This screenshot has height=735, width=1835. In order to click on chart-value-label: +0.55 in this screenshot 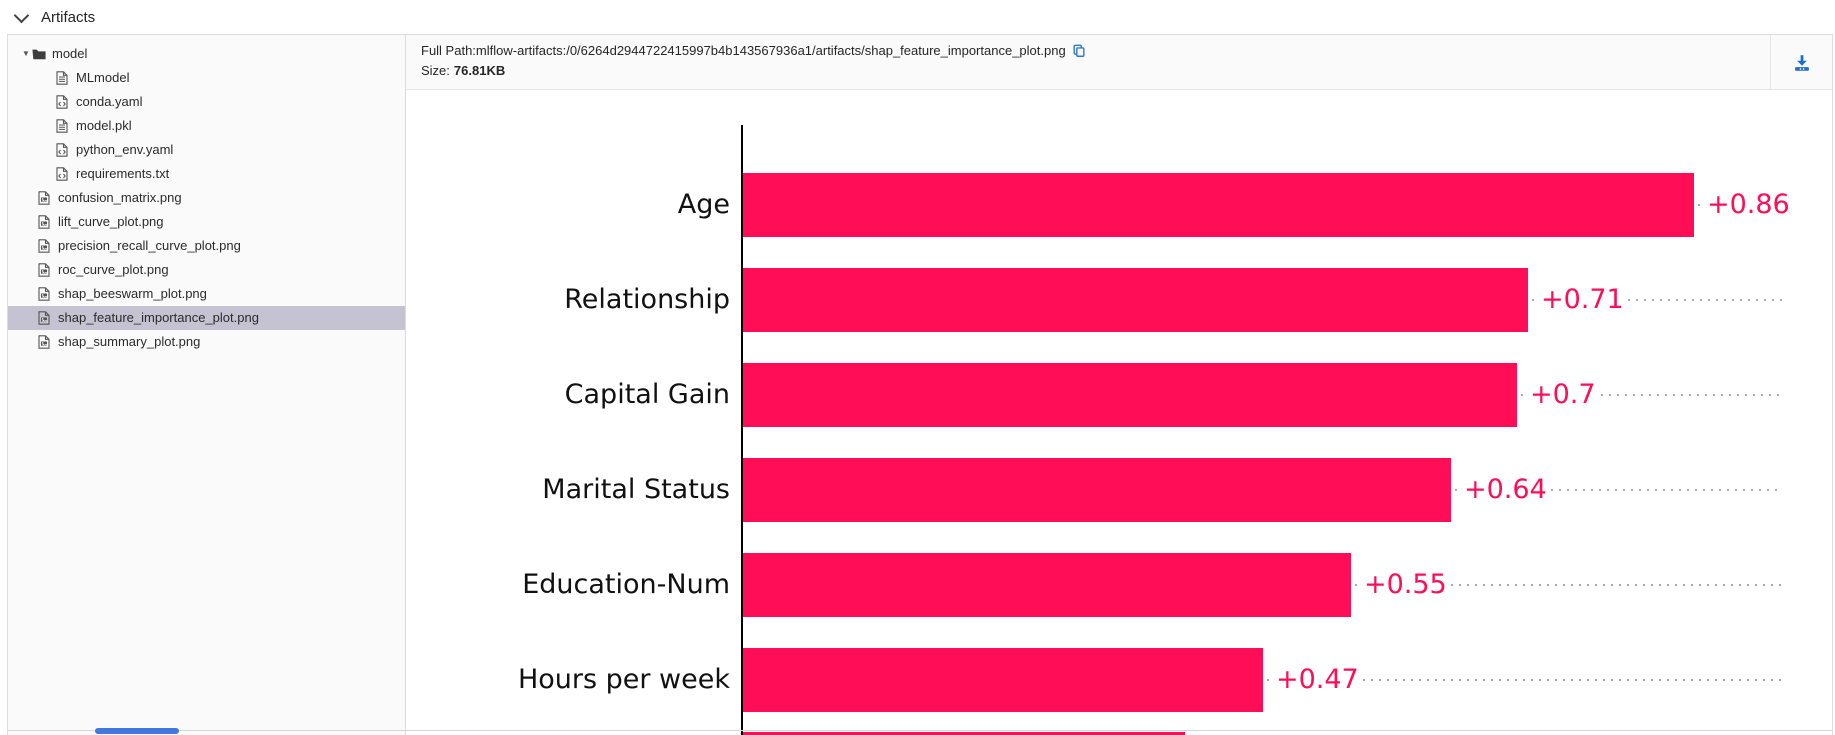, I will do `click(1405, 585)`.